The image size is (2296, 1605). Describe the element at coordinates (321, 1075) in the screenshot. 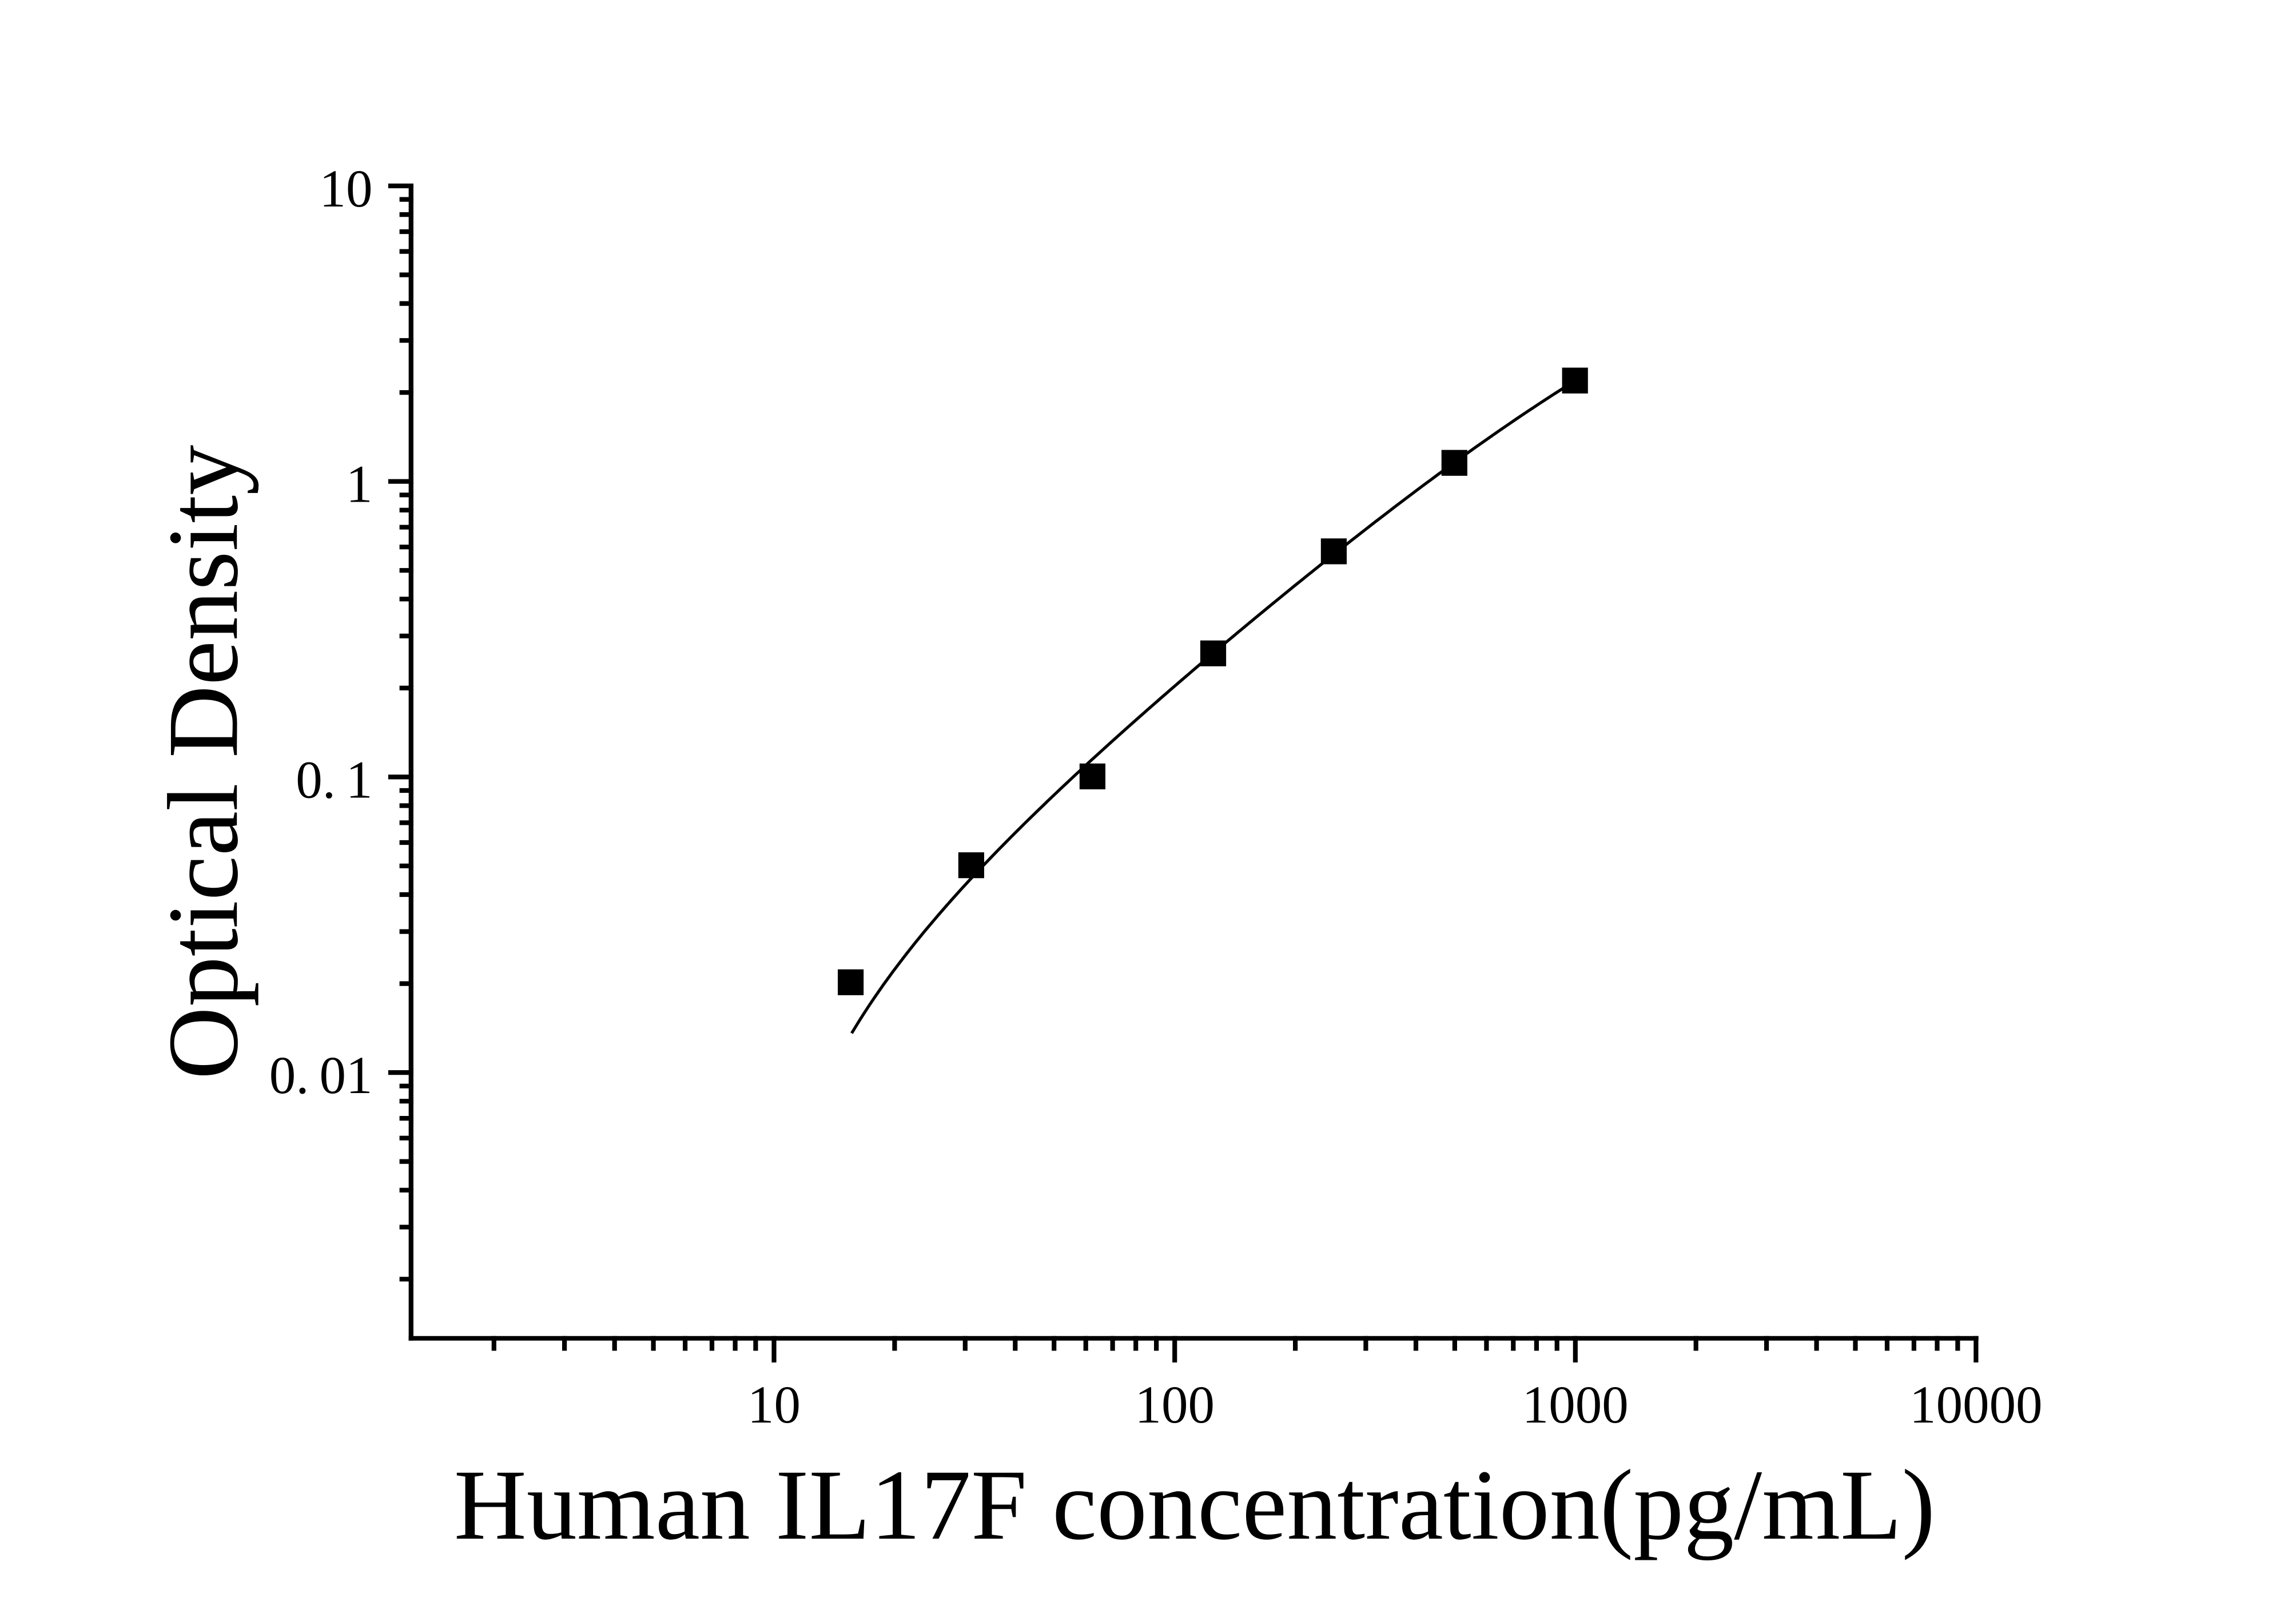

I see `svg-text:0.01: 0. 01` at that location.